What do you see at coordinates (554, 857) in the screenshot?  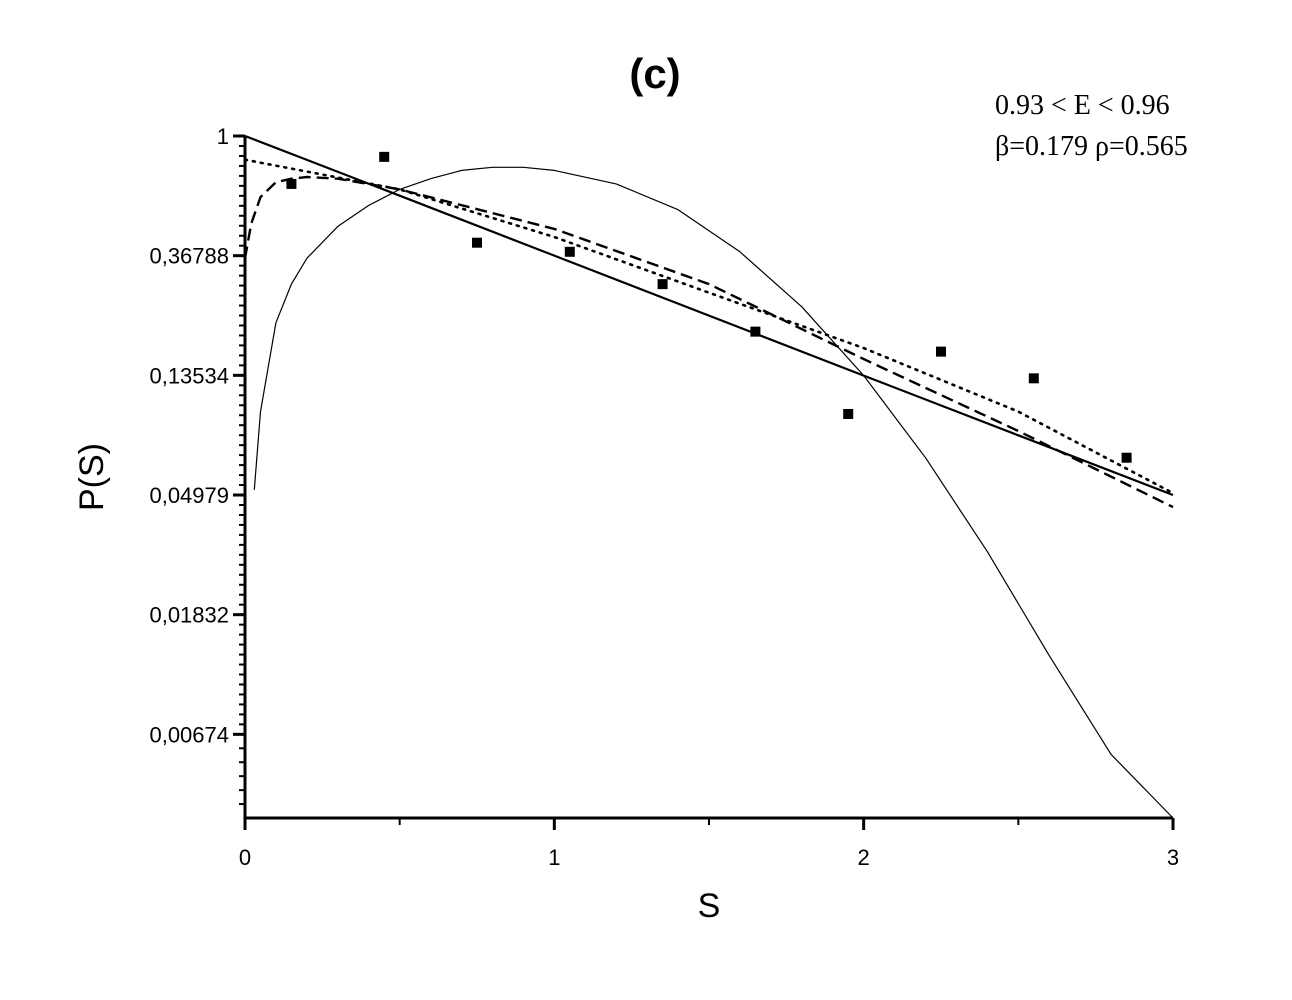 I see `x-tick-label: 1` at bounding box center [554, 857].